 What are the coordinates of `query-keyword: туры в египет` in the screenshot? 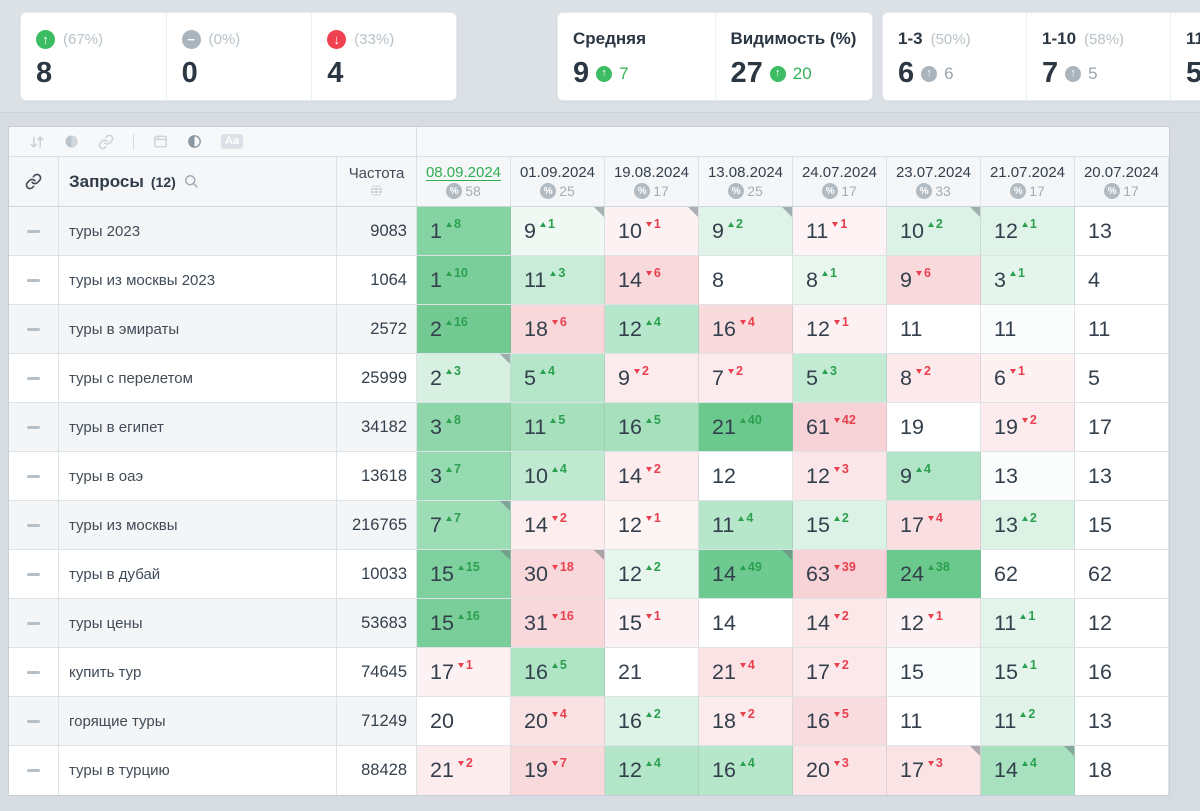 It's located at (198, 427).